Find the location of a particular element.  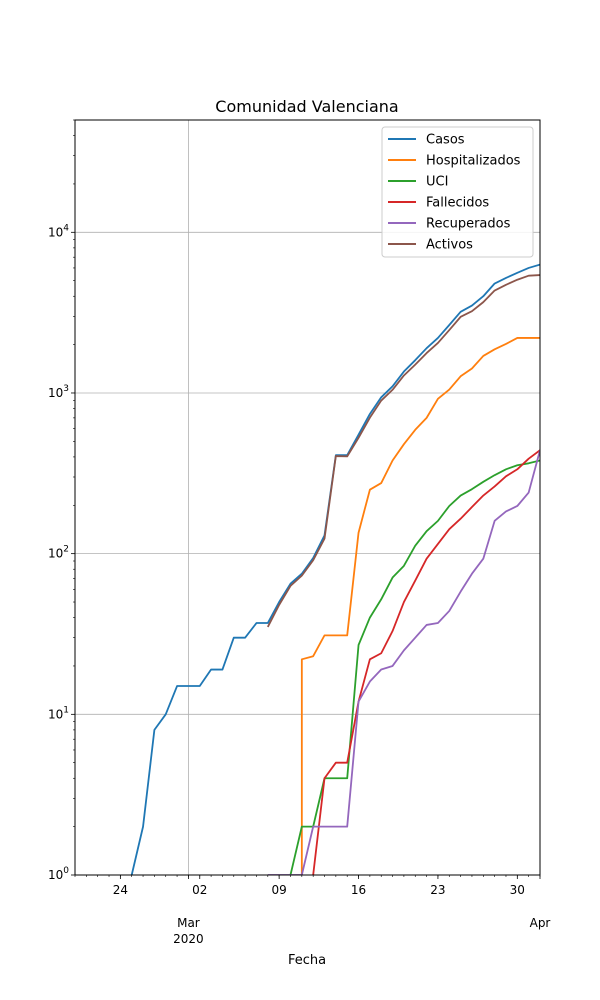

y-tick-label: 10³ is located at coordinates (58, 392).